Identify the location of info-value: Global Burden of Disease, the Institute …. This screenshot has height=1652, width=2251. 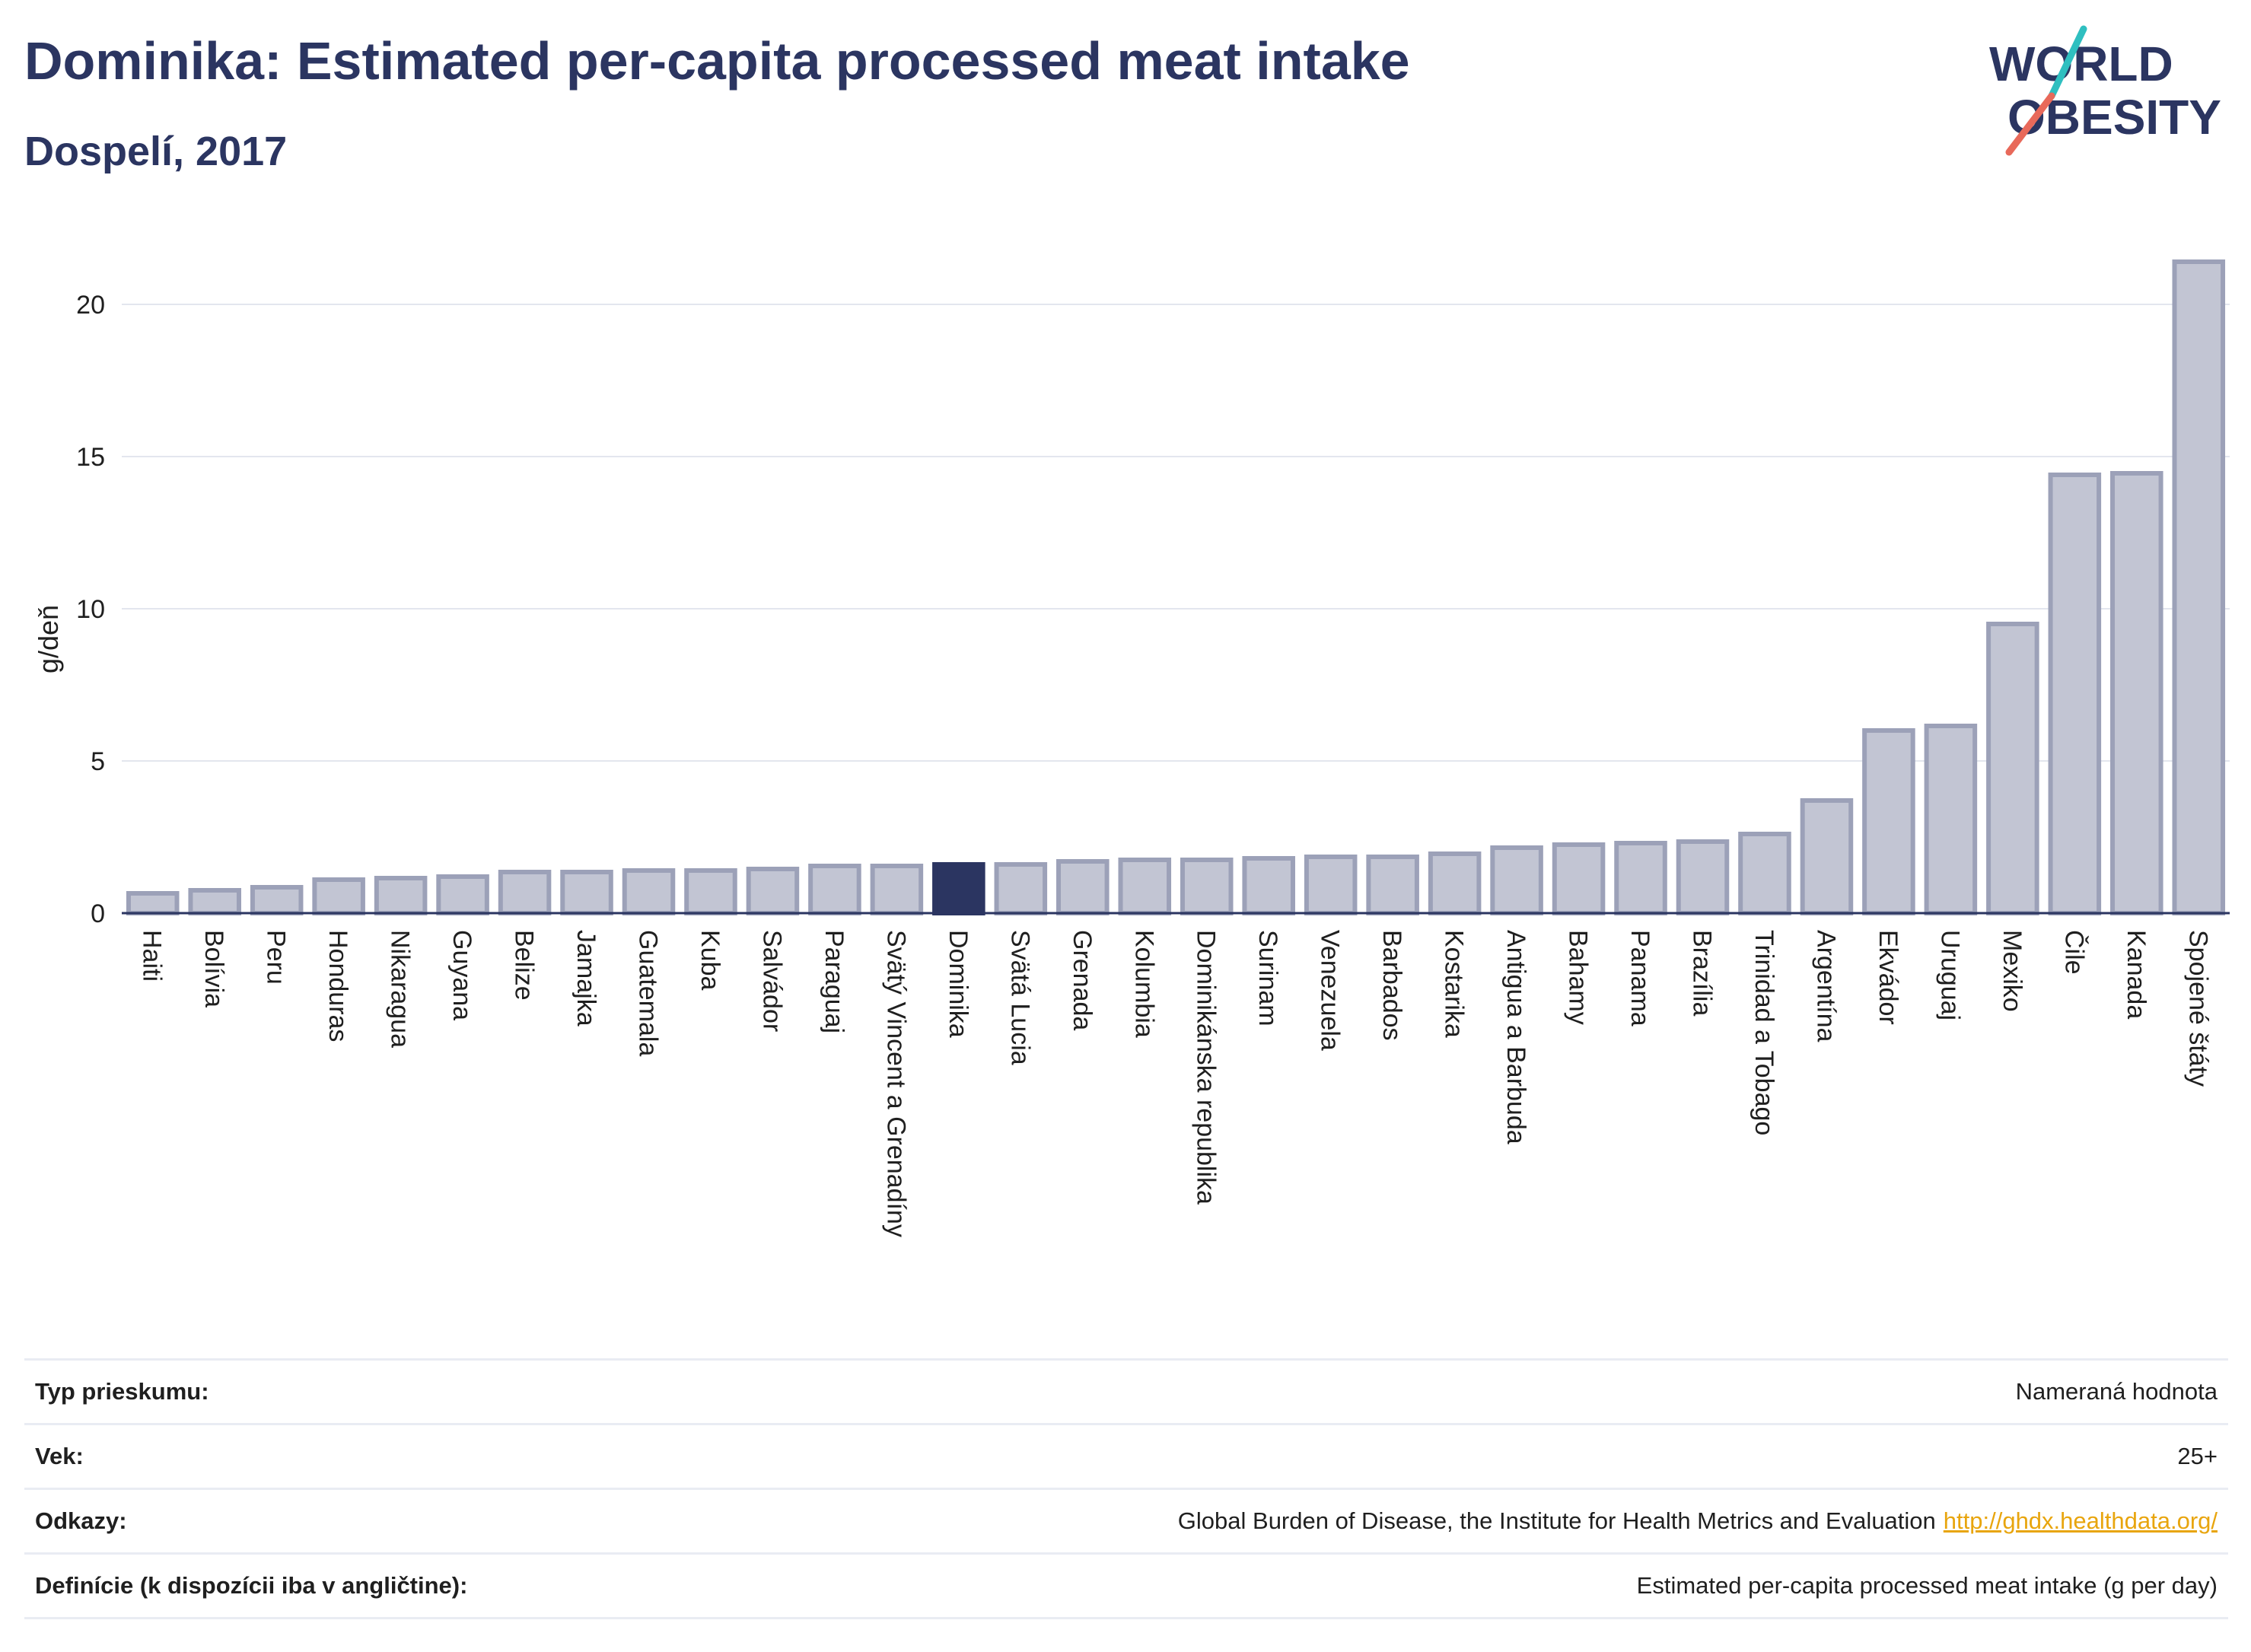
(1556, 1520).